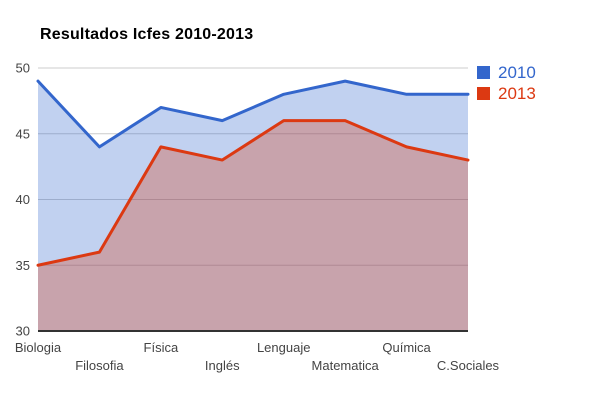 This screenshot has height=400, width=600. Describe the element at coordinates (23, 133) in the screenshot. I see `y-tick-label: 45` at that location.